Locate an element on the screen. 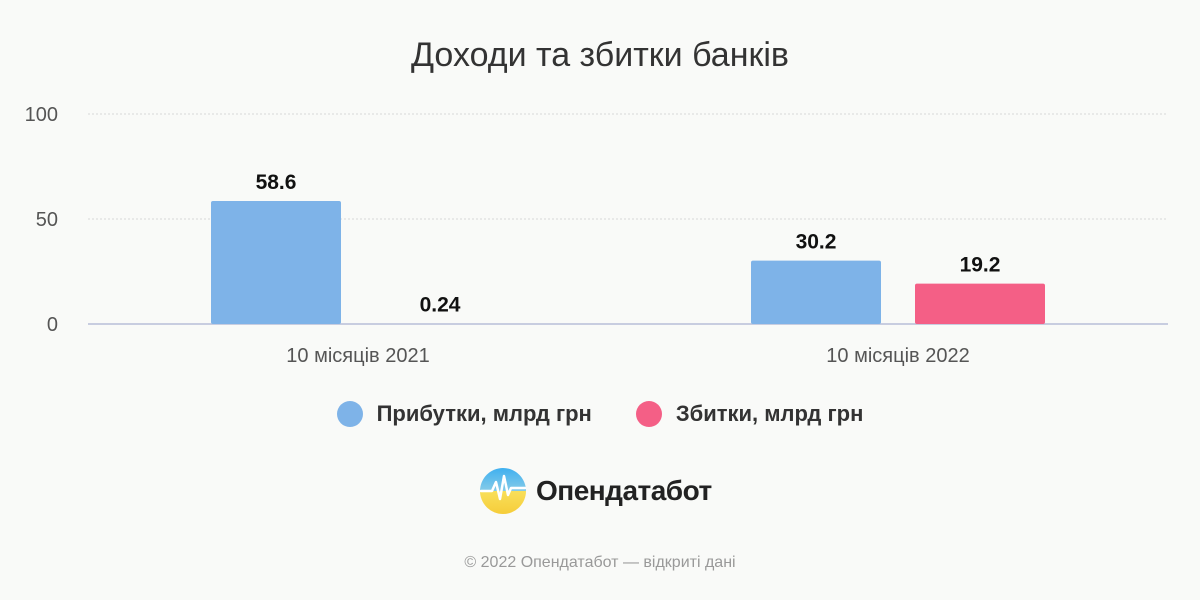  legend-item-profits: Прибутки, млрд грн is located at coordinates (464, 414).